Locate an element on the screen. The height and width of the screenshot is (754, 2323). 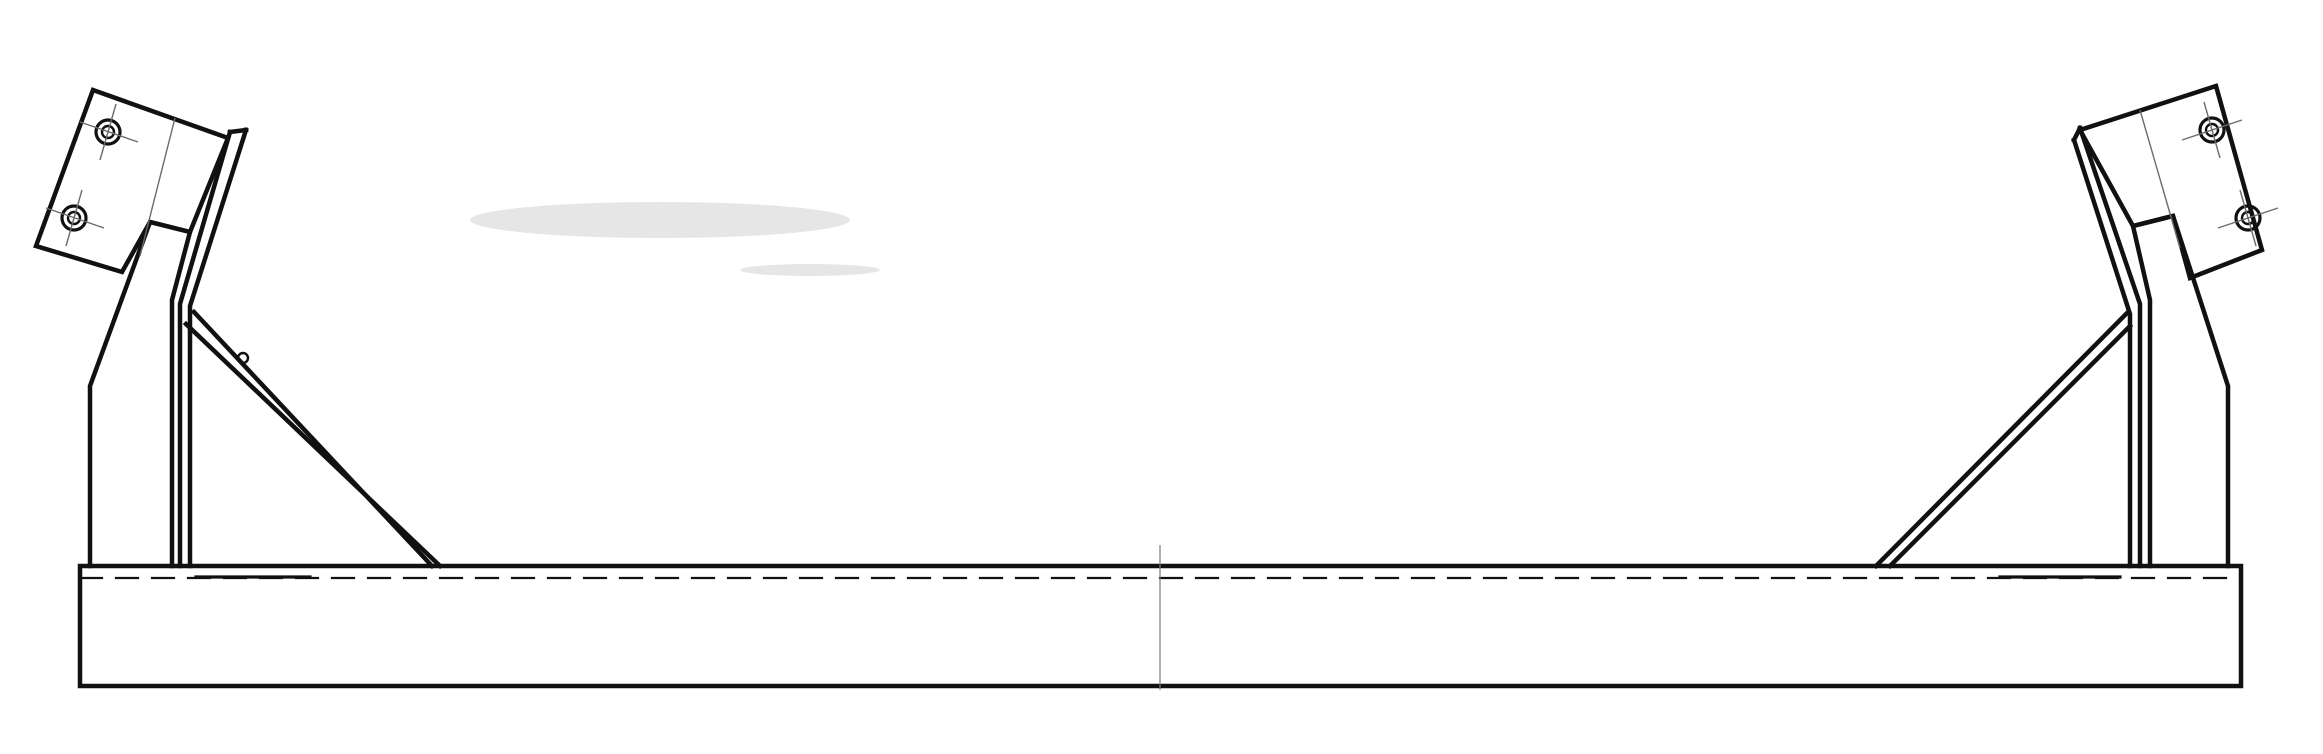
right-diagonal-brace is located at coordinates (2001, 439).